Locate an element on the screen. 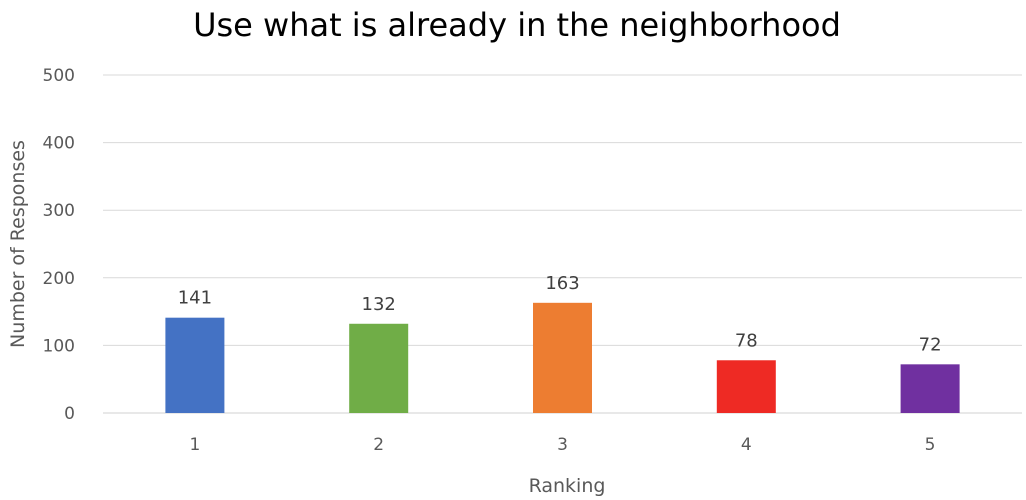 The height and width of the screenshot is (500, 1026). x-axis-label: Ranking is located at coordinates (567, 486).